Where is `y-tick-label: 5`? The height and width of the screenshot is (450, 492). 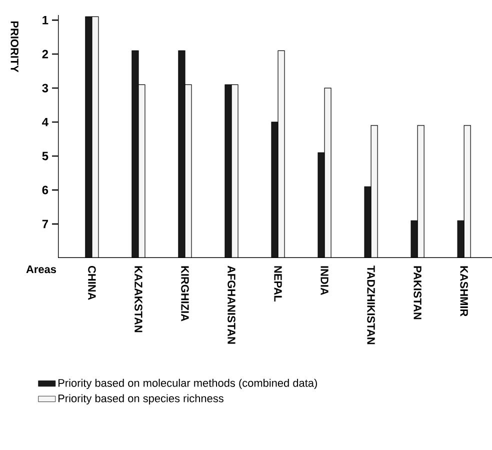 y-tick-label: 5 is located at coordinates (45, 156).